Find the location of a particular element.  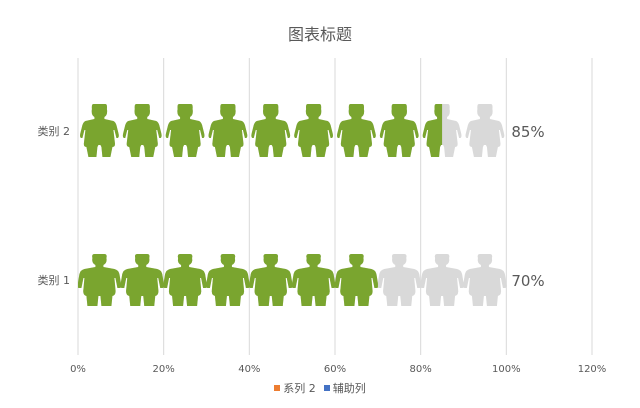

x-tick-label: 60% is located at coordinates (335, 369).